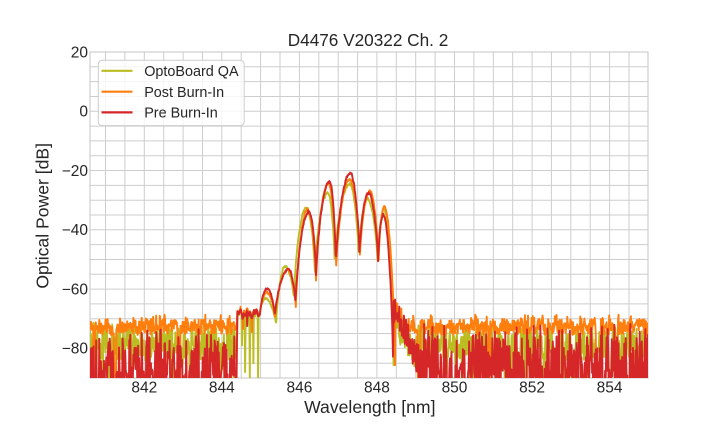 The image size is (720, 432). Describe the element at coordinates (144, 387) in the screenshot. I see `svg-text: 842` at that location.